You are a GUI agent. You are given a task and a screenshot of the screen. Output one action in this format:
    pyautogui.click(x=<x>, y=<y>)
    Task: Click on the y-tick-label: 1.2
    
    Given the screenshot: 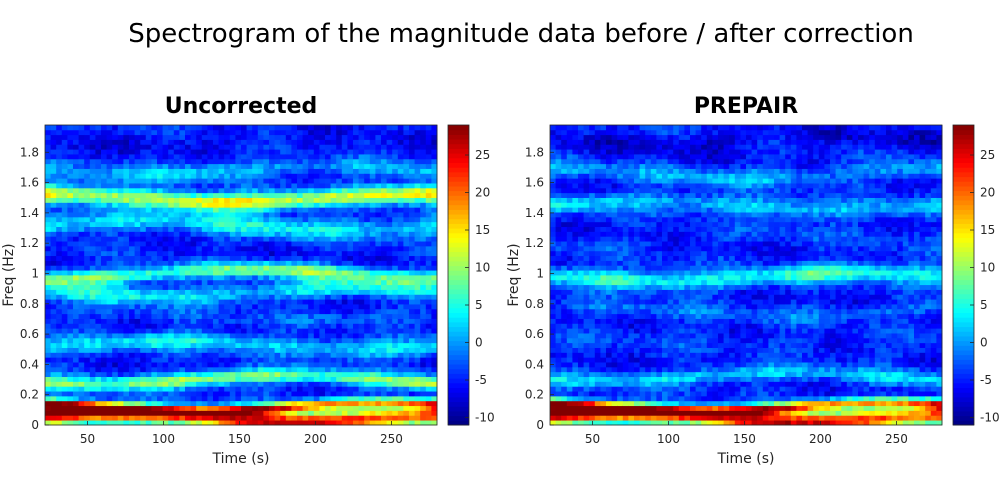 What is the action you would take?
    pyautogui.click(x=29, y=243)
    